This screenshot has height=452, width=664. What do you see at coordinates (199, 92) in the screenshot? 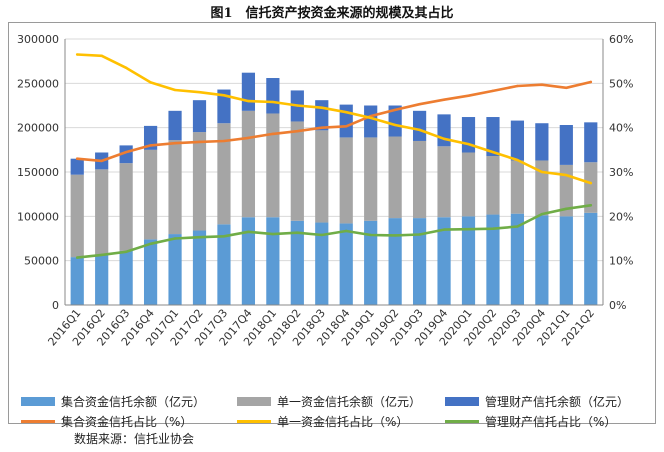
I see `point-danyi-2017Q2` at bounding box center [199, 92].